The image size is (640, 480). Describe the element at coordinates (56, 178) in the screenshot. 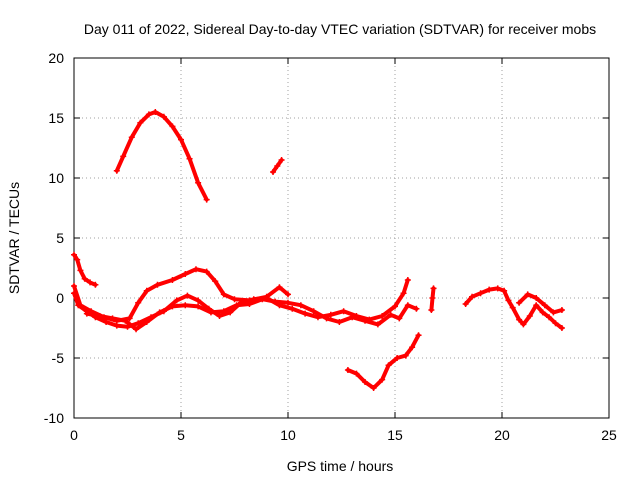

I see `y-tick-label: 10` at that location.